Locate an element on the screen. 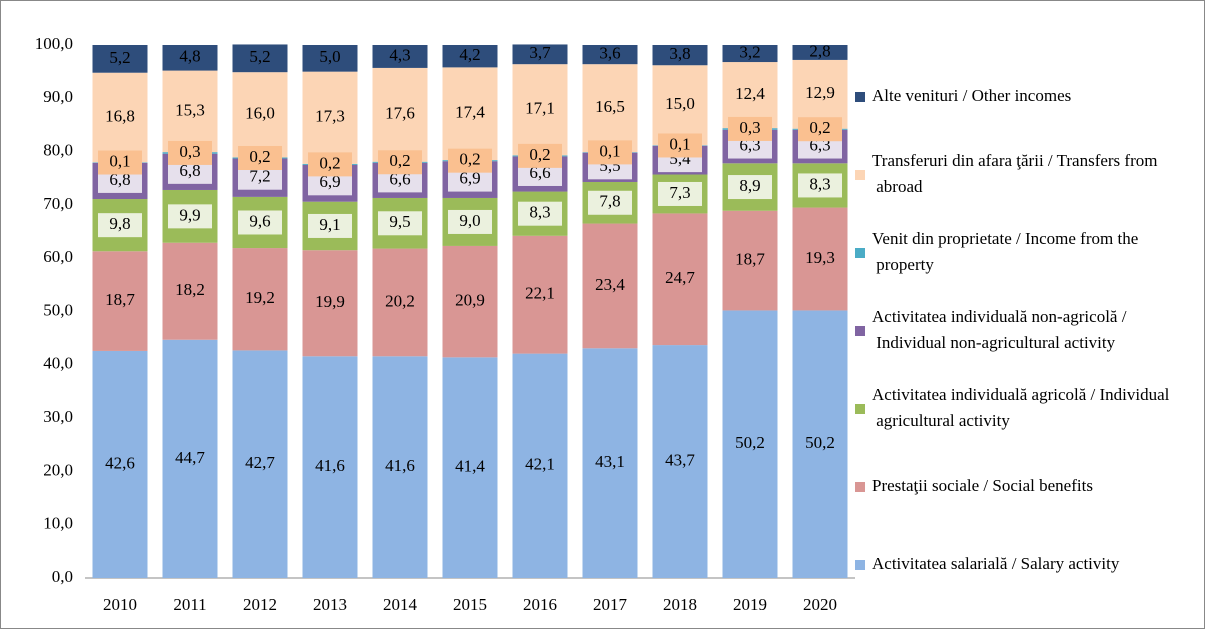 This screenshot has width=1205, height=629. data-label: 23,4 is located at coordinates (610, 284).